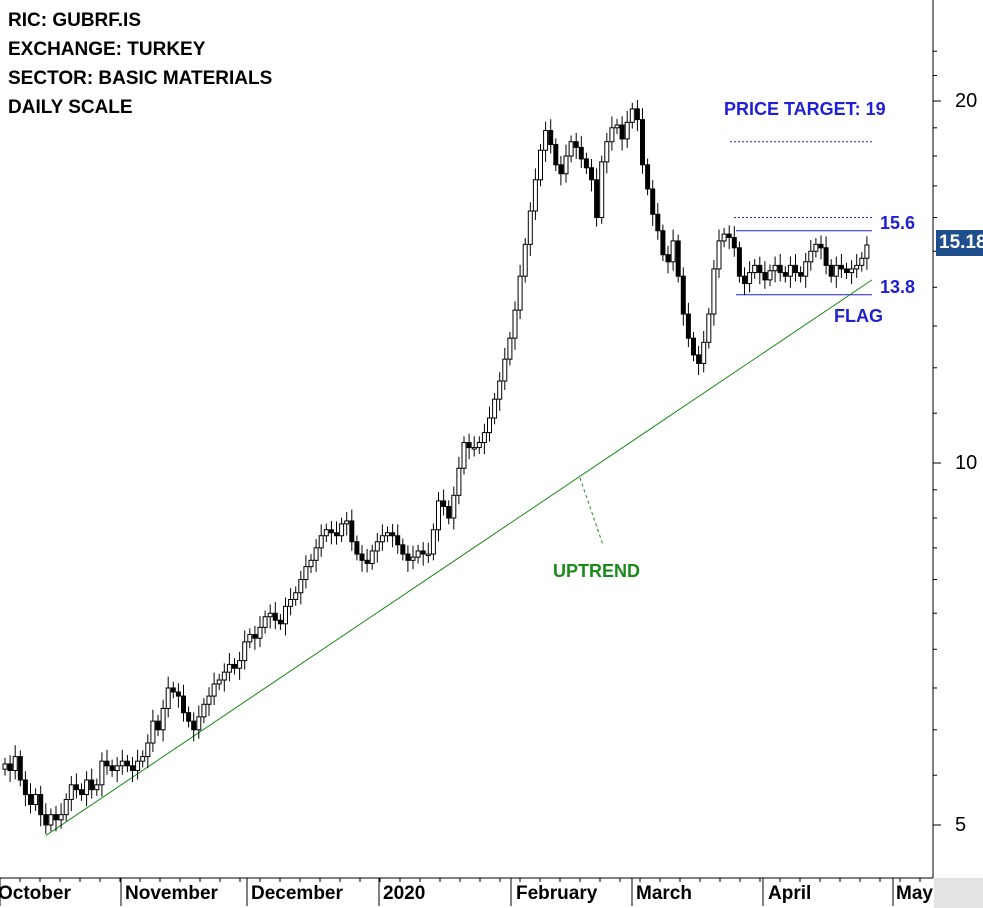 This screenshot has width=983, height=908. What do you see at coordinates (597, 571) in the screenshot?
I see `uptrend-label: UPTREND` at bounding box center [597, 571].